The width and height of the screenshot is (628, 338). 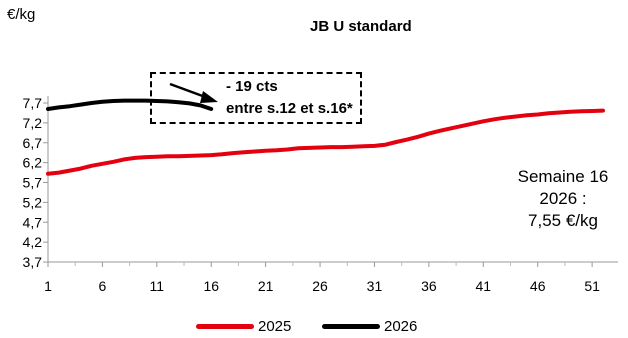 I want to click on x-tick-label: 11, so click(x=157, y=286).